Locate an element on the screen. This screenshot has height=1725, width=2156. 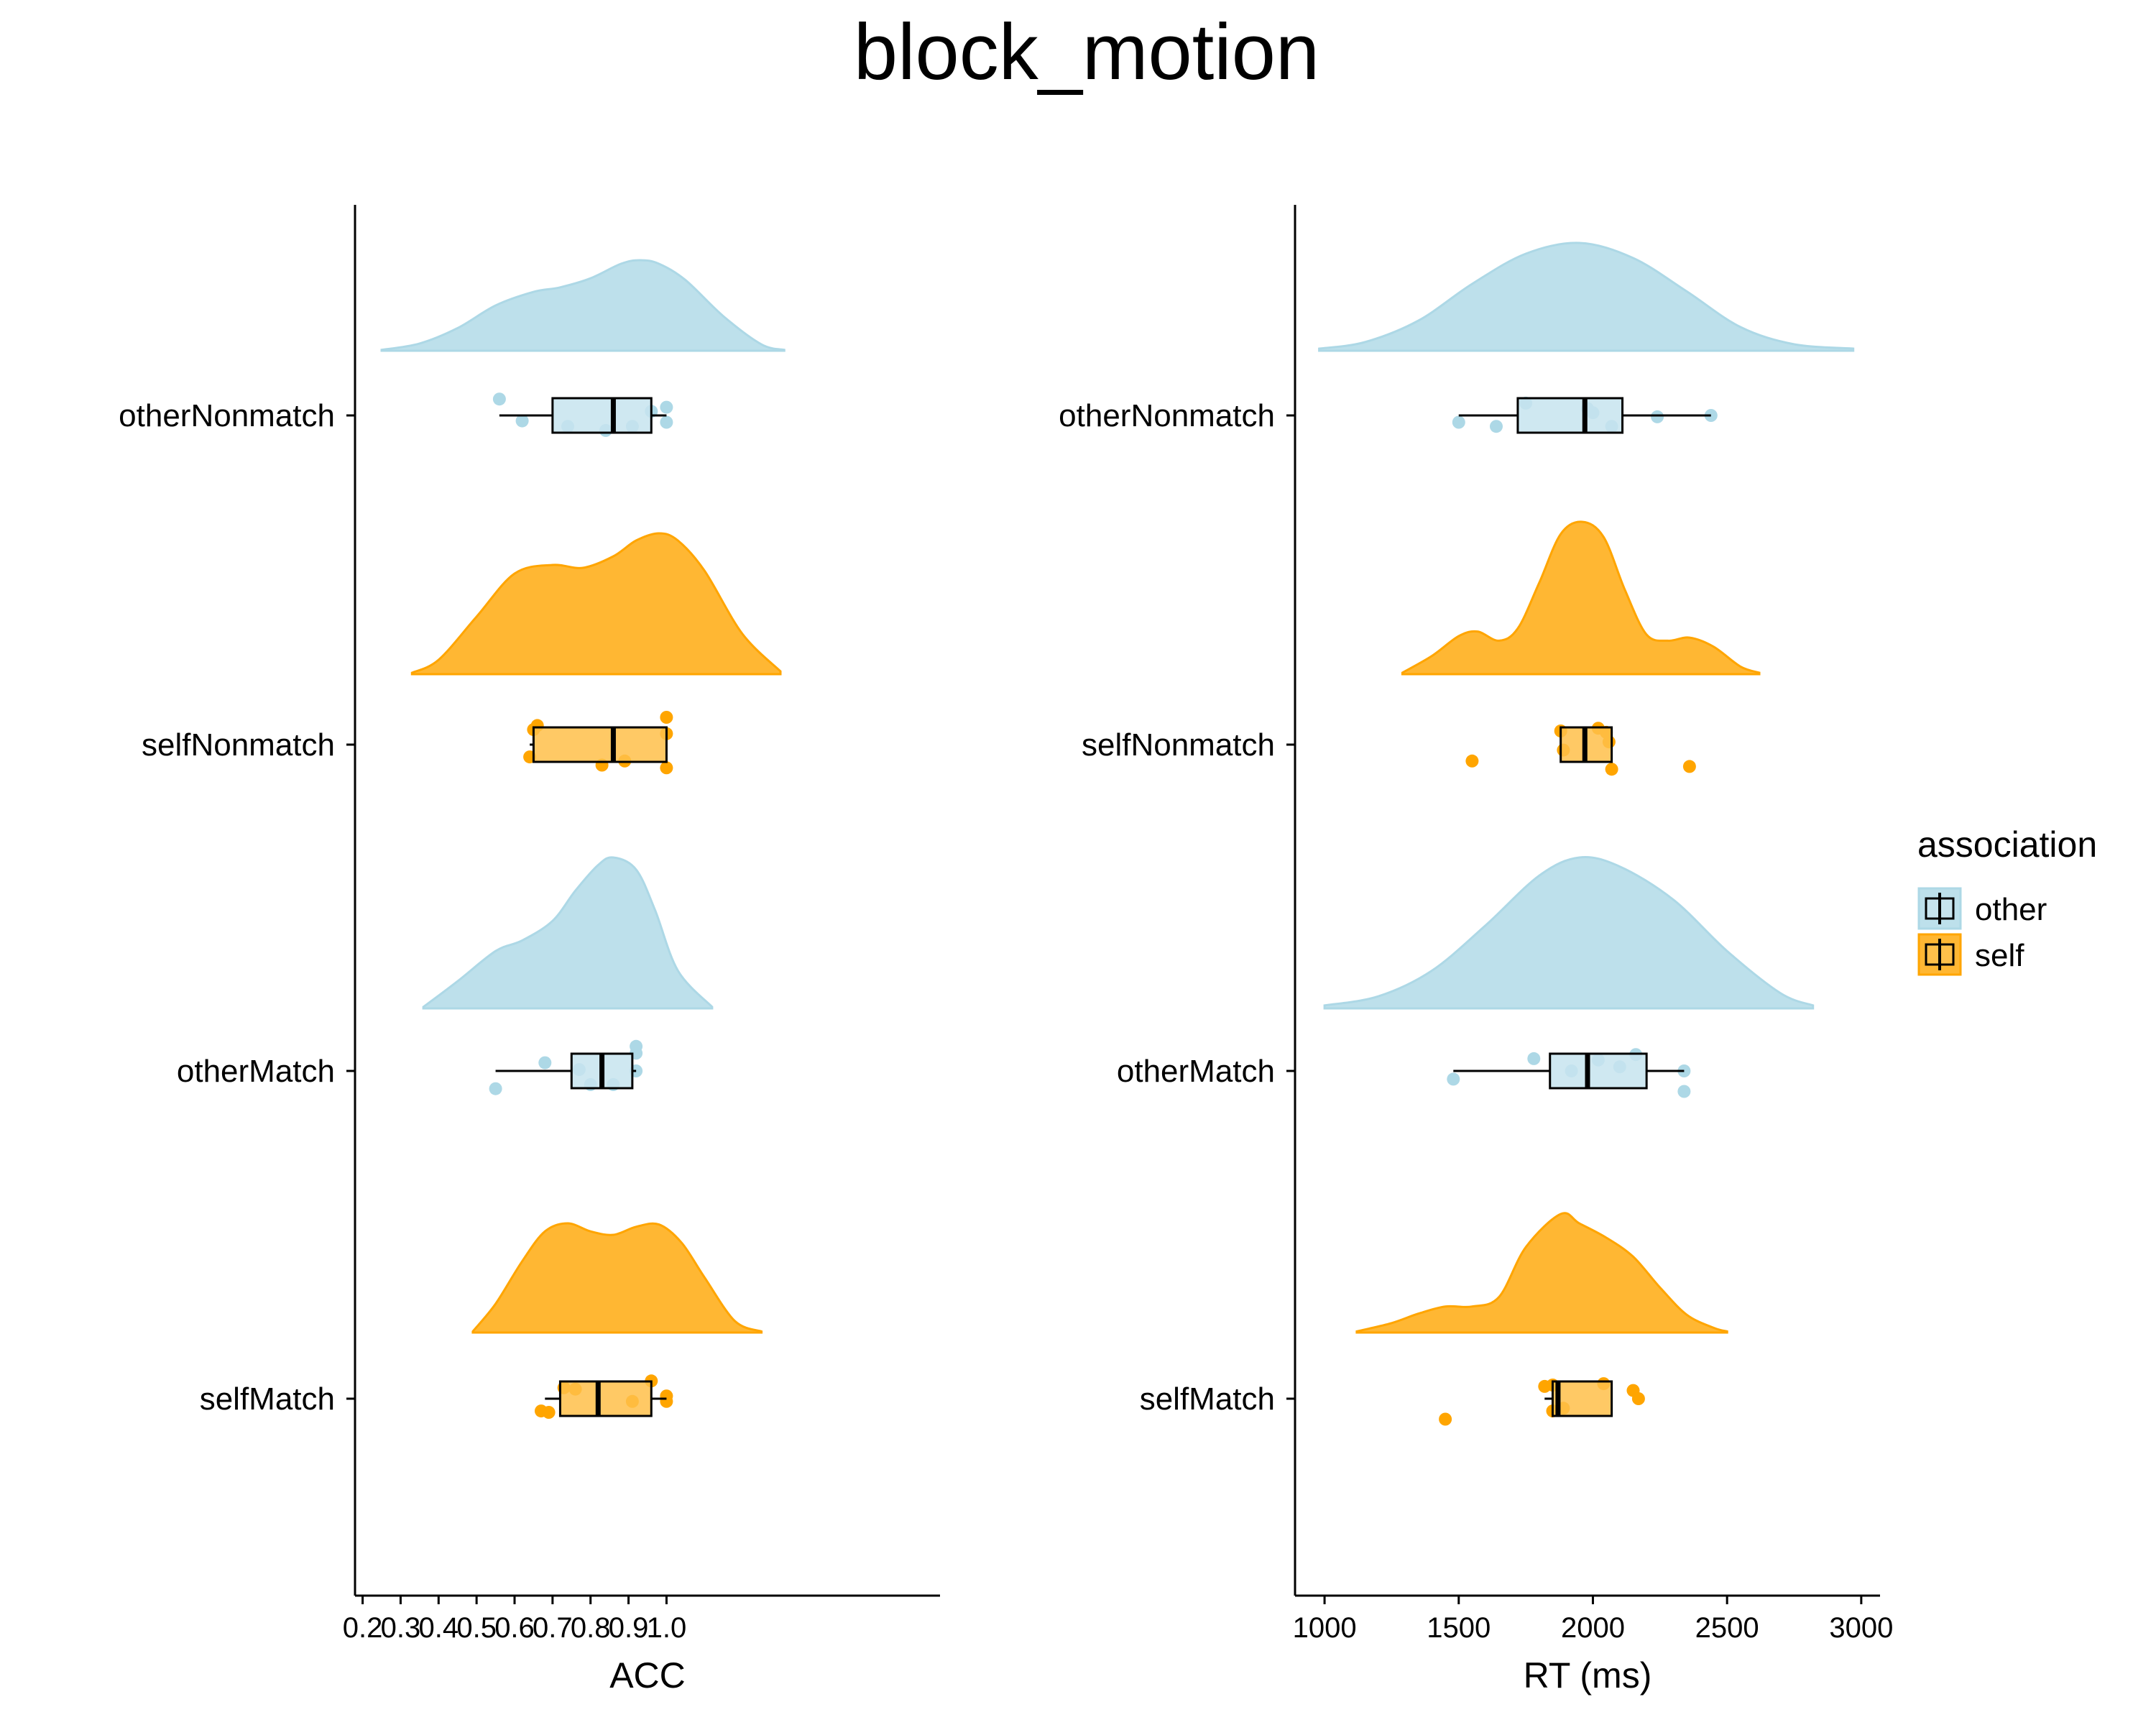
x-tick-label: 1000 is located at coordinates (1325, 1628).